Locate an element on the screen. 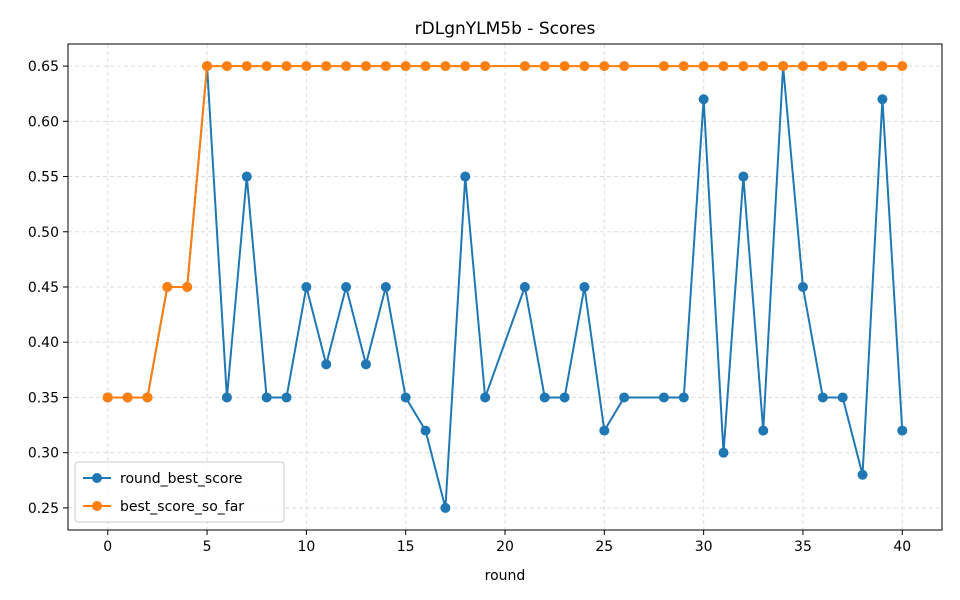  y-tick-label: 0.65 is located at coordinates (43, 67).